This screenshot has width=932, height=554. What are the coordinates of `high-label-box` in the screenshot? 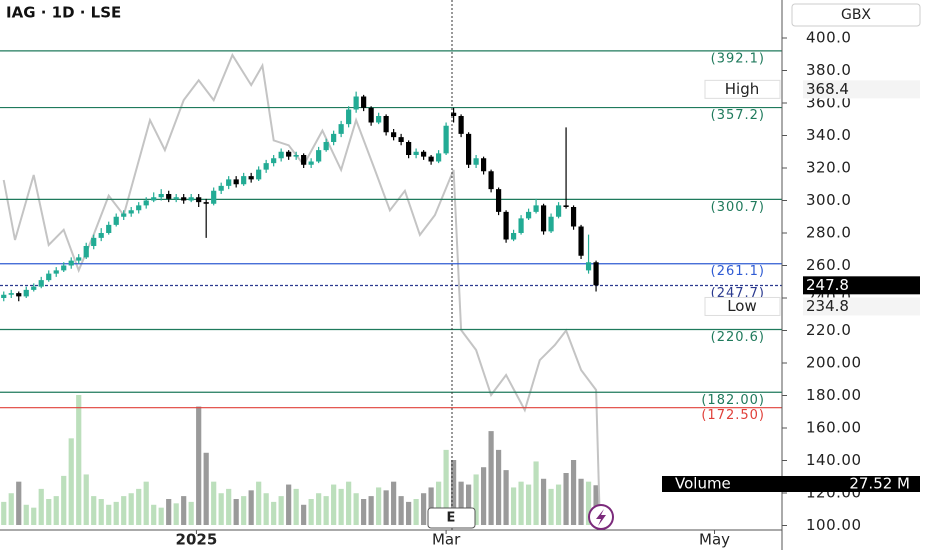 It's located at (742, 89).